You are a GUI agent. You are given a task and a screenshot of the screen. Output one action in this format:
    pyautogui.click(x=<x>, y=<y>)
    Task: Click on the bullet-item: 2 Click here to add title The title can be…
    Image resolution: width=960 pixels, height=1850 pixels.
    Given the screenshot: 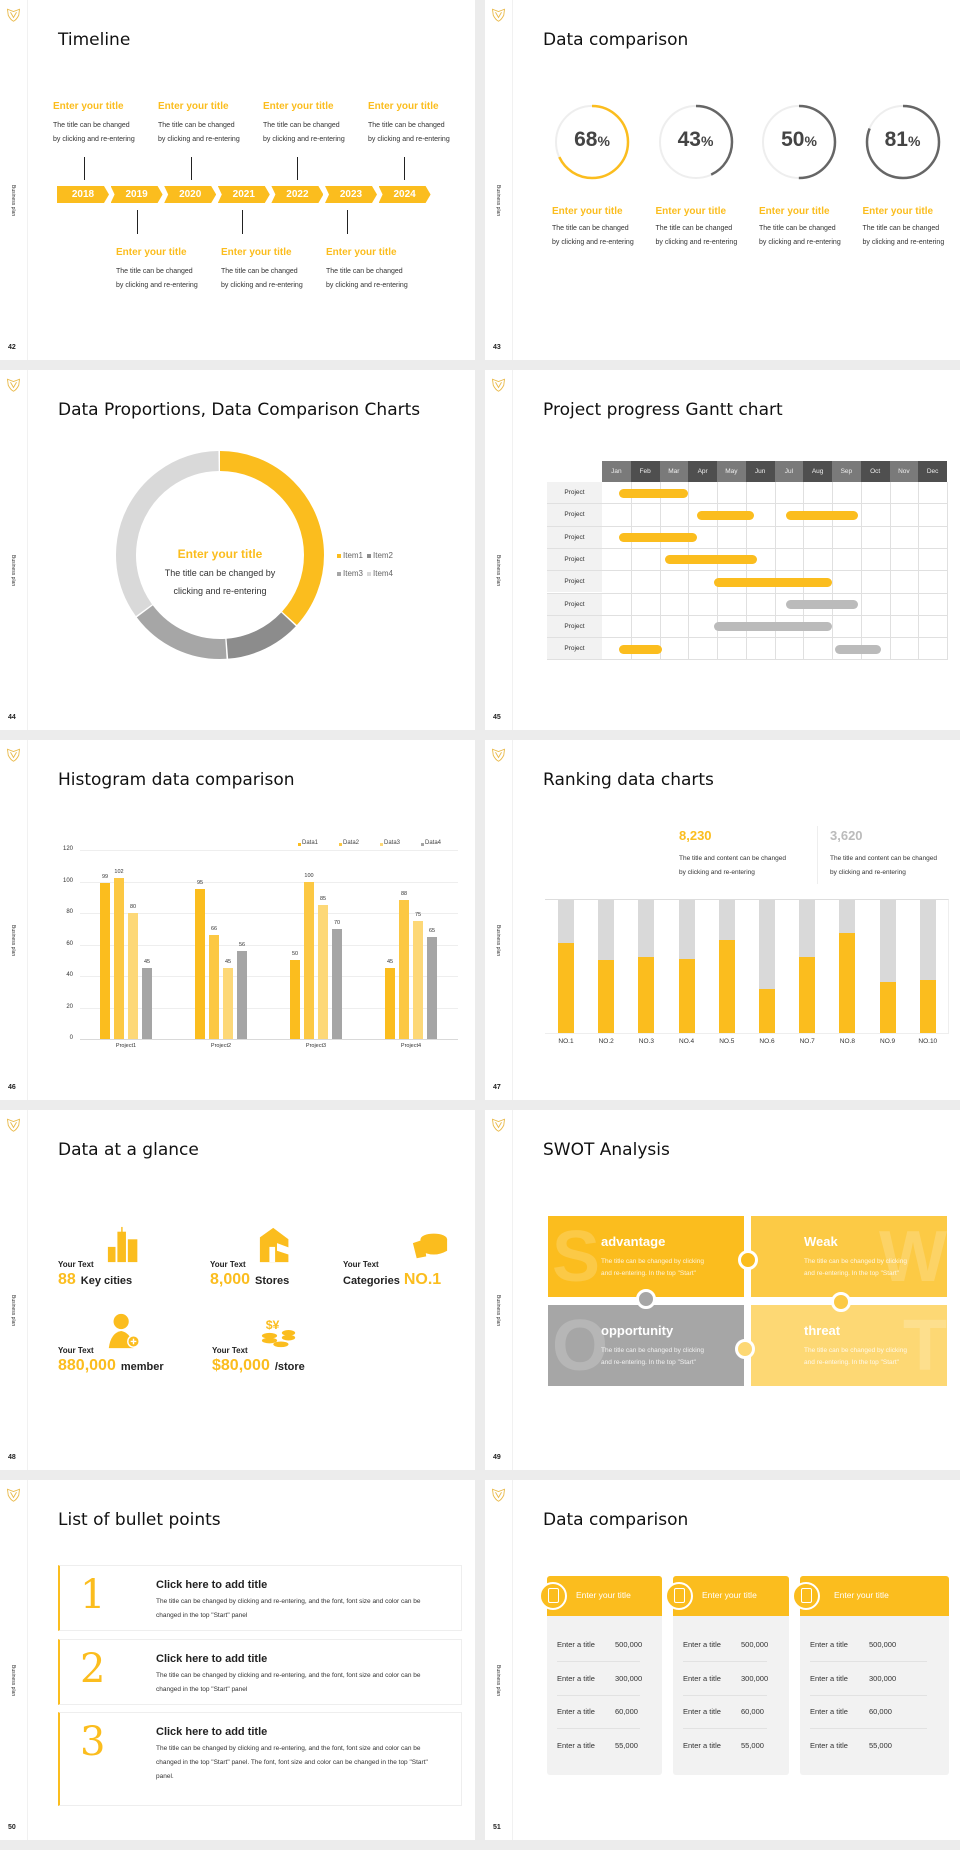 What is the action you would take?
    pyautogui.click(x=260, y=1672)
    